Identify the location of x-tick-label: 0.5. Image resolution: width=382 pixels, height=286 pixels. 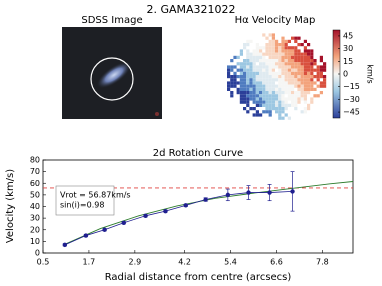
(43, 262).